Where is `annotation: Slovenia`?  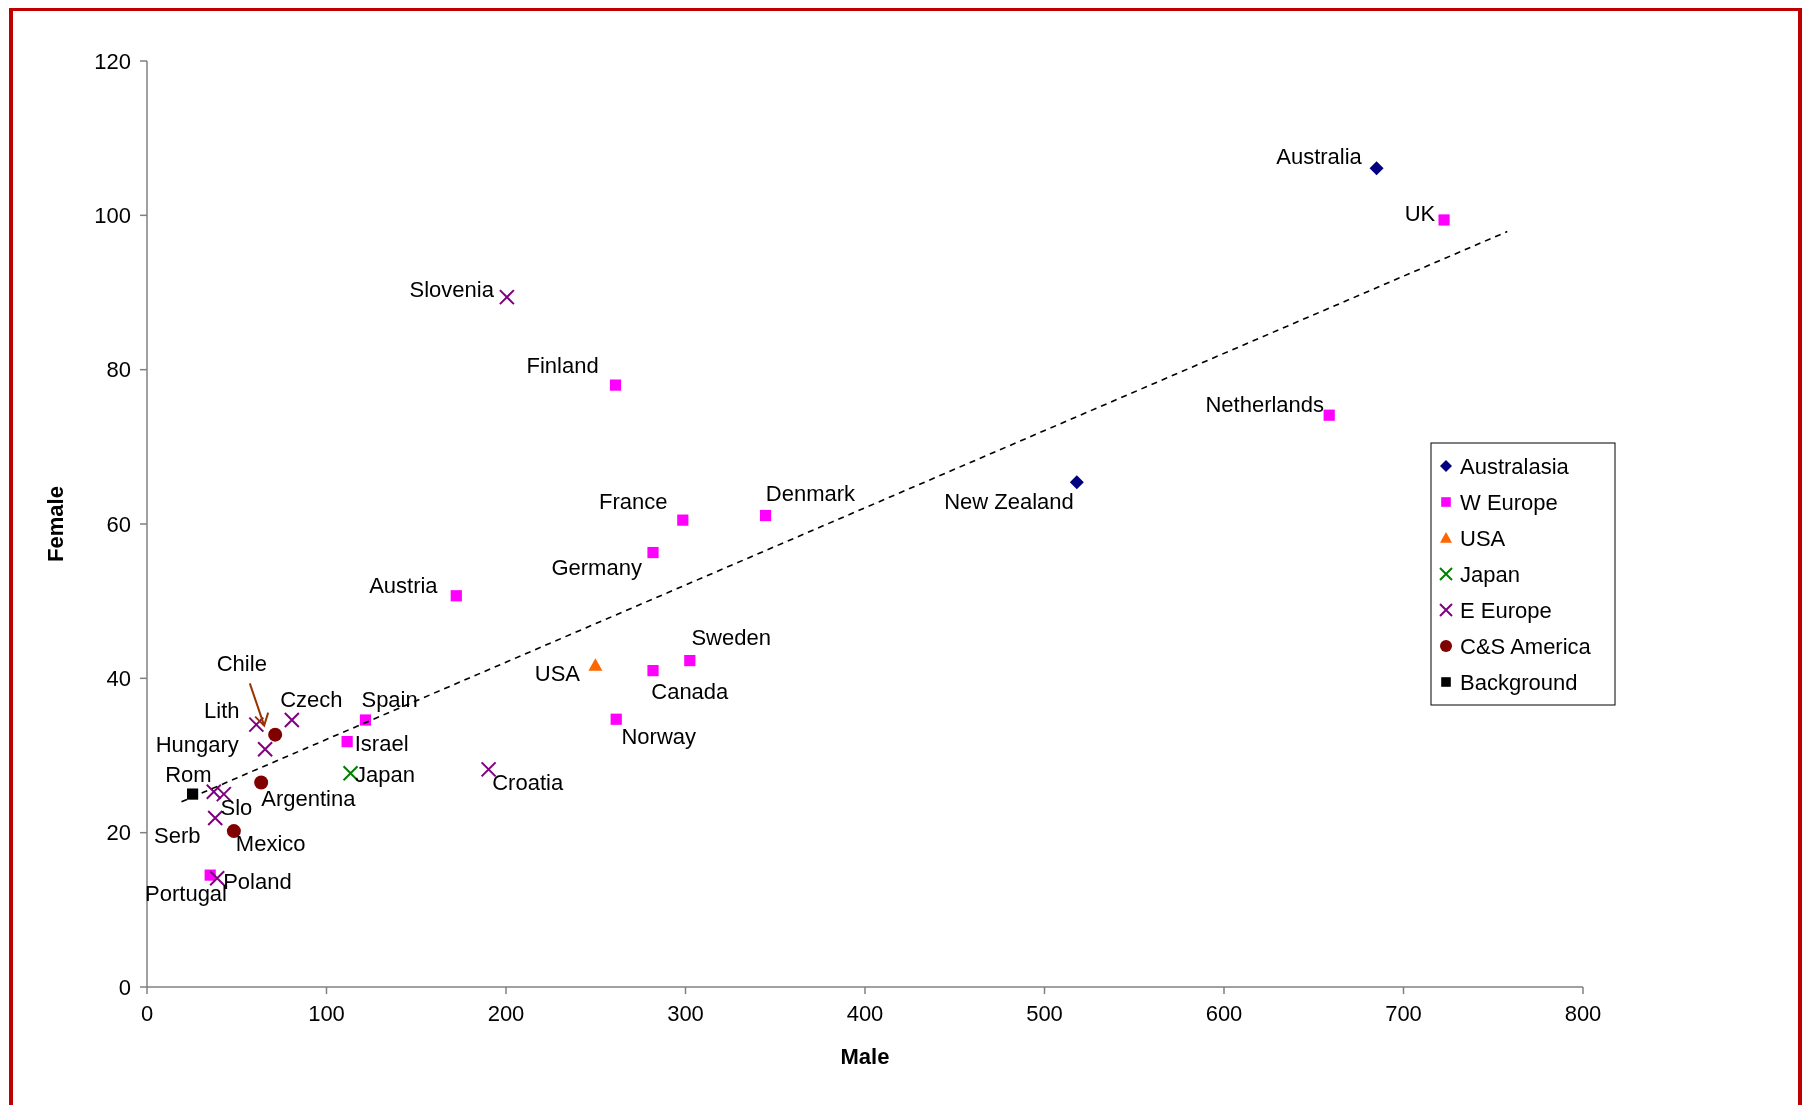 annotation: Slovenia is located at coordinates (452, 289).